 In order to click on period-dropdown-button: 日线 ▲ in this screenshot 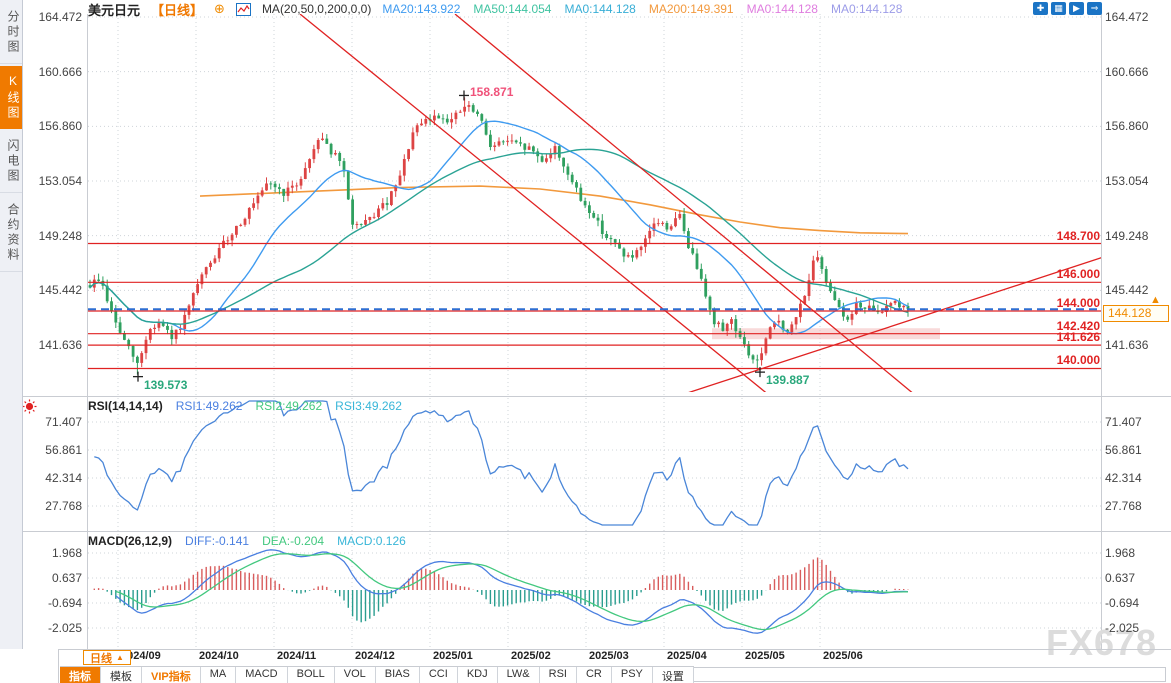, I will do `click(107, 657)`.